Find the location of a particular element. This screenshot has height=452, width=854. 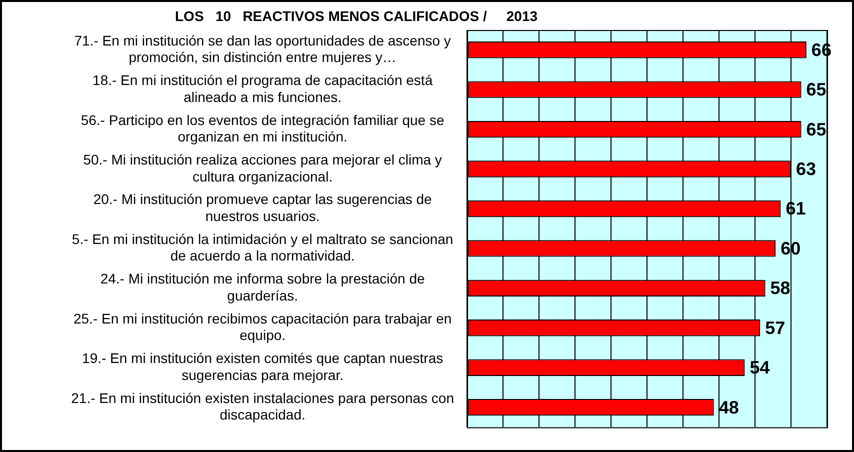

data-label: 63 is located at coordinates (806, 168).